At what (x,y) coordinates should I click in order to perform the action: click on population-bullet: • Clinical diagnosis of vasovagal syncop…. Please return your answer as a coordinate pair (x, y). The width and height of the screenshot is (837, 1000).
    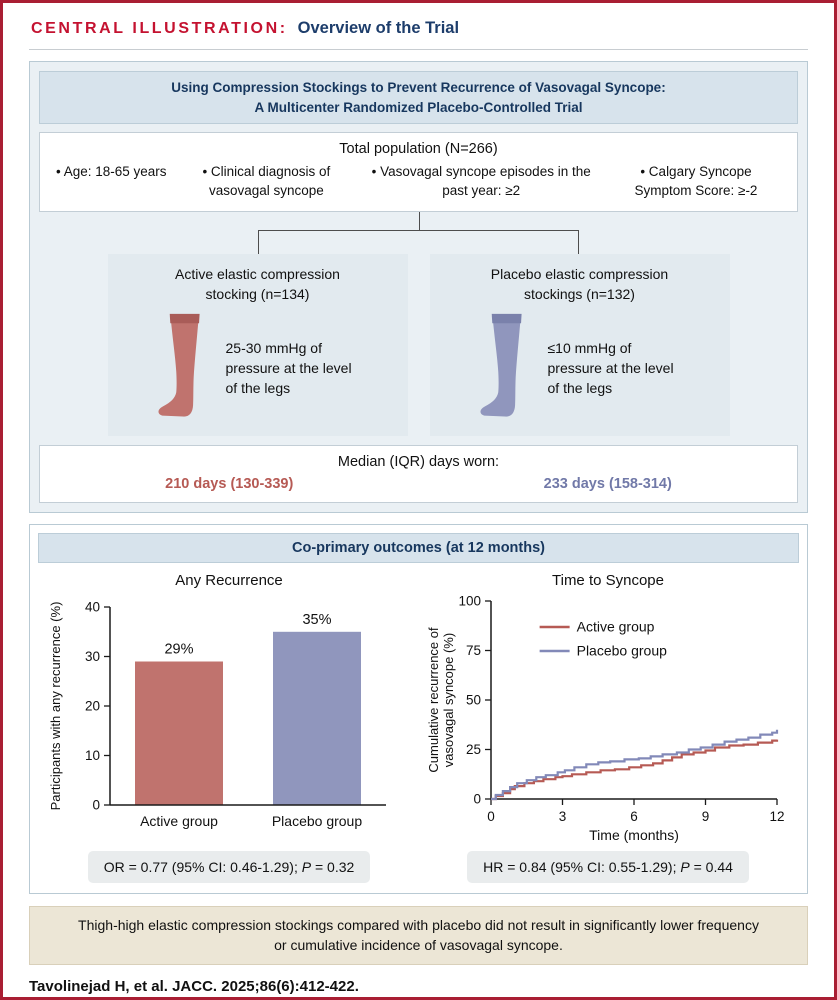
    Looking at the image, I should click on (266, 181).